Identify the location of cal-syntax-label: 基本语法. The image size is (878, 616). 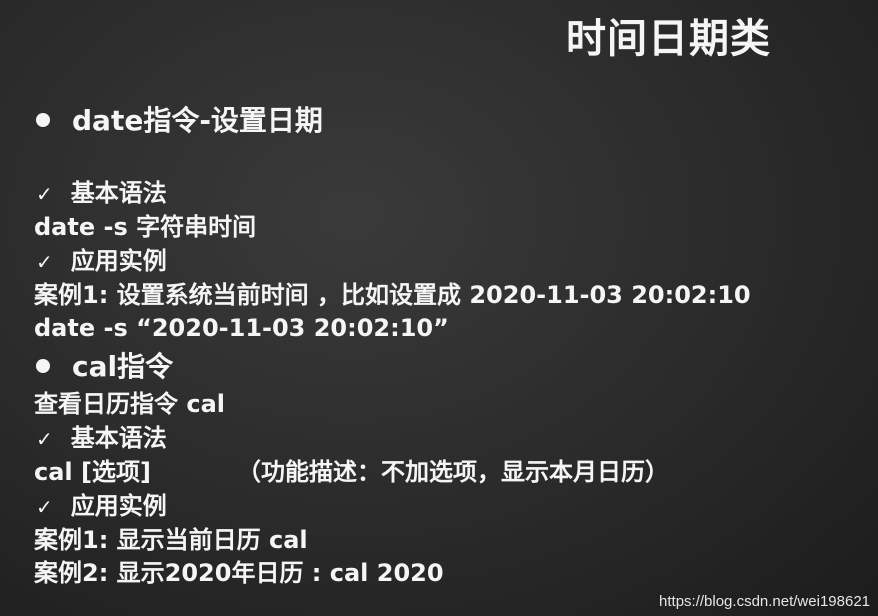
(118, 438).